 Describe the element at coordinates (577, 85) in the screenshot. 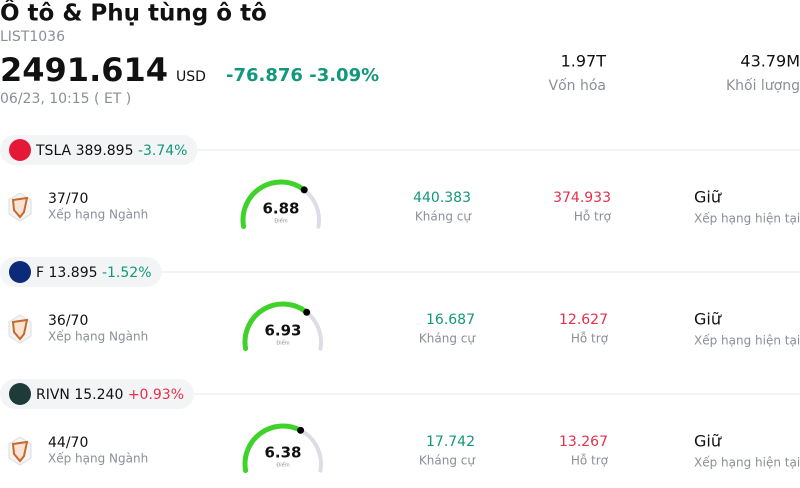

I see `market-cap-label: Vốn hóa` at that location.